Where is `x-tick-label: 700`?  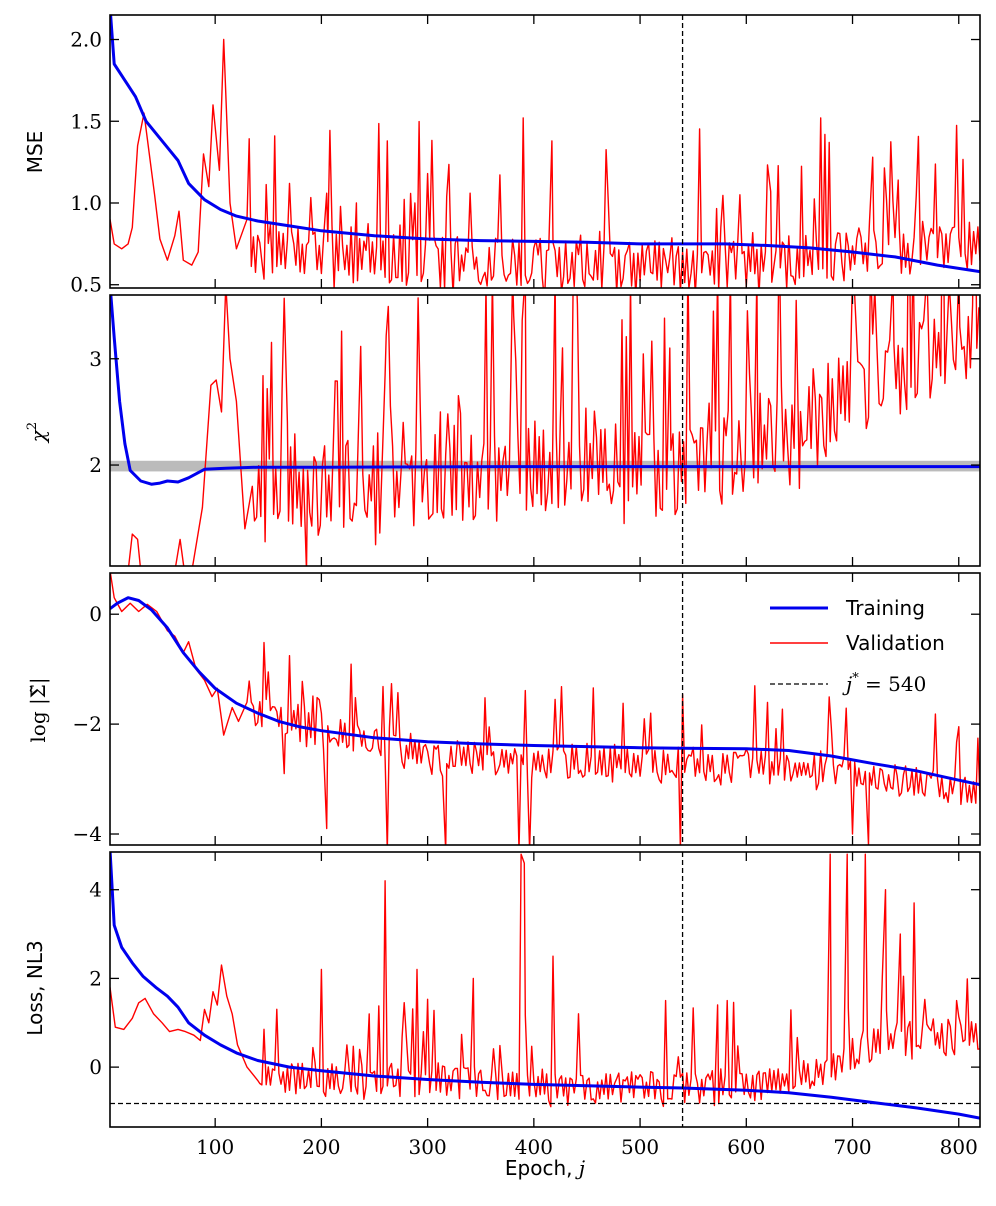 x-tick-label: 700 is located at coordinates (852, 1147).